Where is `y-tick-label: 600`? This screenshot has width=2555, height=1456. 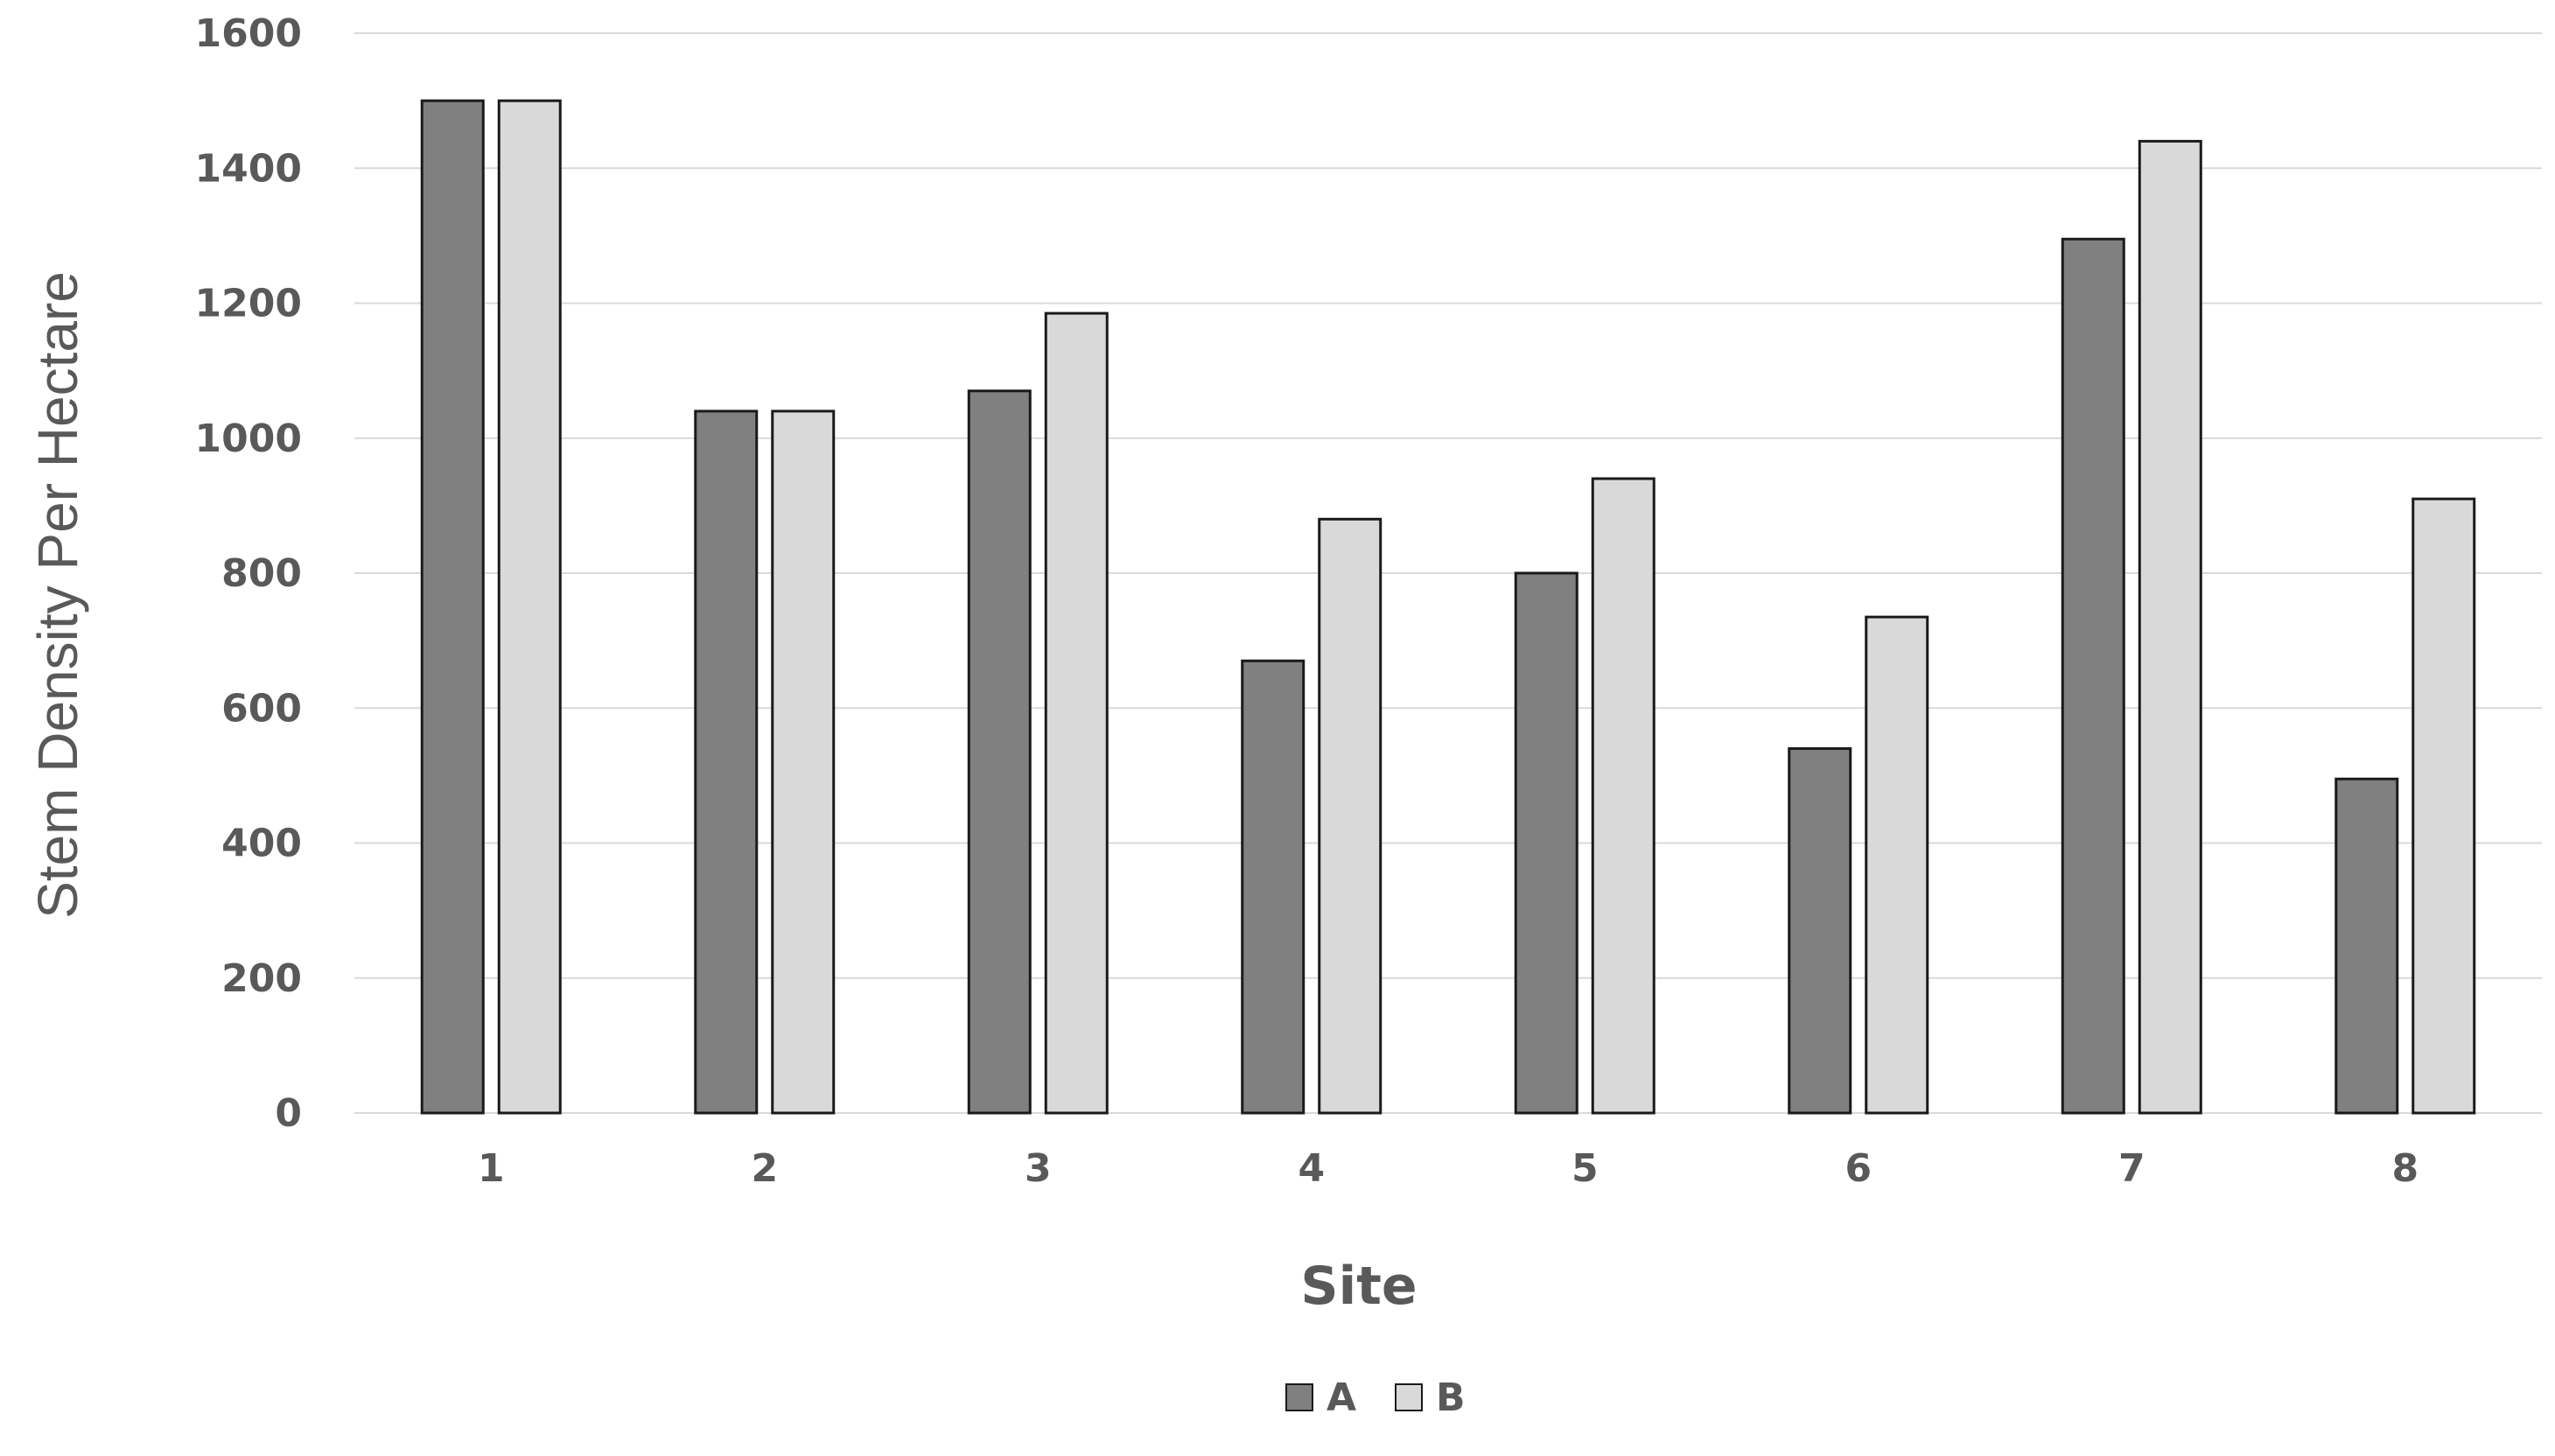 y-tick-label: 600 is located at coordinates (261, 708).